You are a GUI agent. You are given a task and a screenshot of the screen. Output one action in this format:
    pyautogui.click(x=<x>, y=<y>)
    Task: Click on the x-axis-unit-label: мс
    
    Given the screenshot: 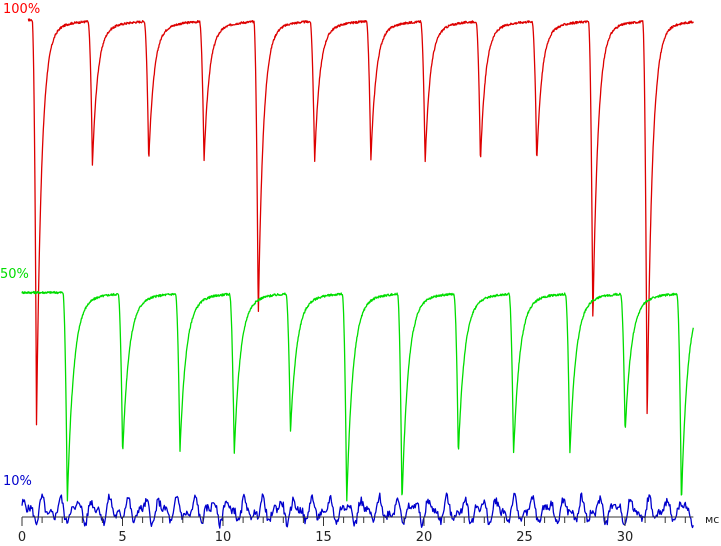 What is the action you would take?
    pyautogui.click(x=712, y=519)
    